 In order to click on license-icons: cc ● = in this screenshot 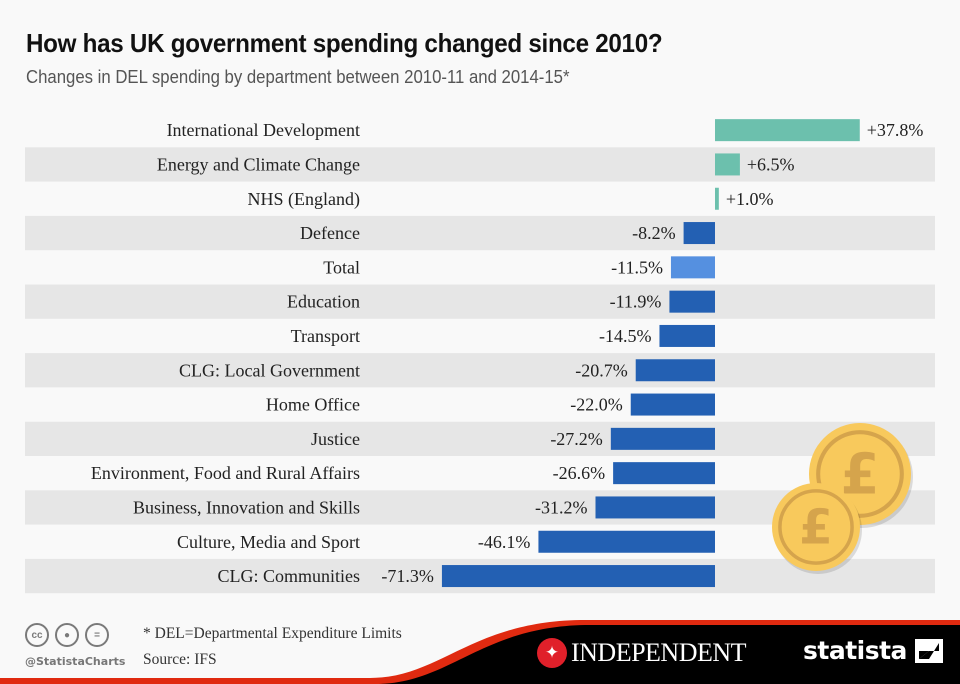, I will do `click(67, 635)`.